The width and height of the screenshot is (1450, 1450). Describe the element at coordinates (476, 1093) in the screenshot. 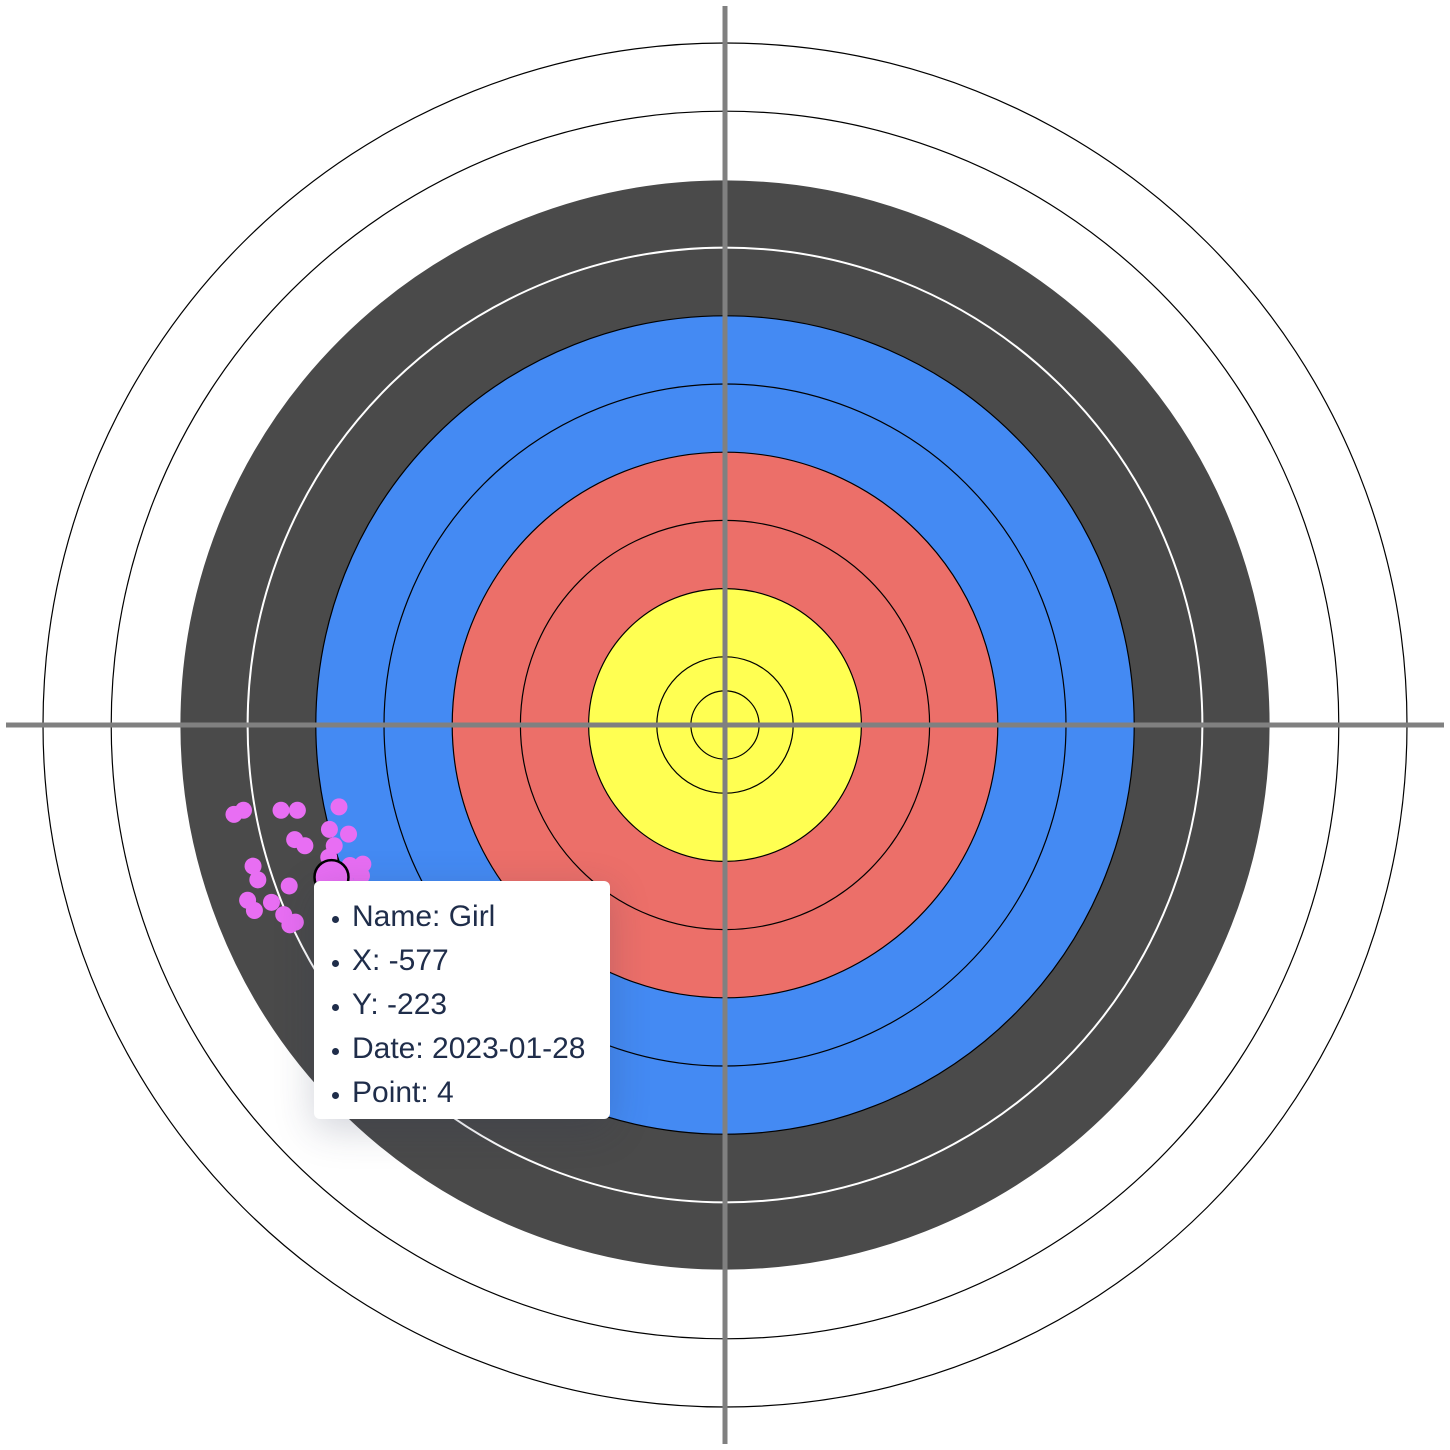

I see `tooltip-point: Point: 4` at that location.